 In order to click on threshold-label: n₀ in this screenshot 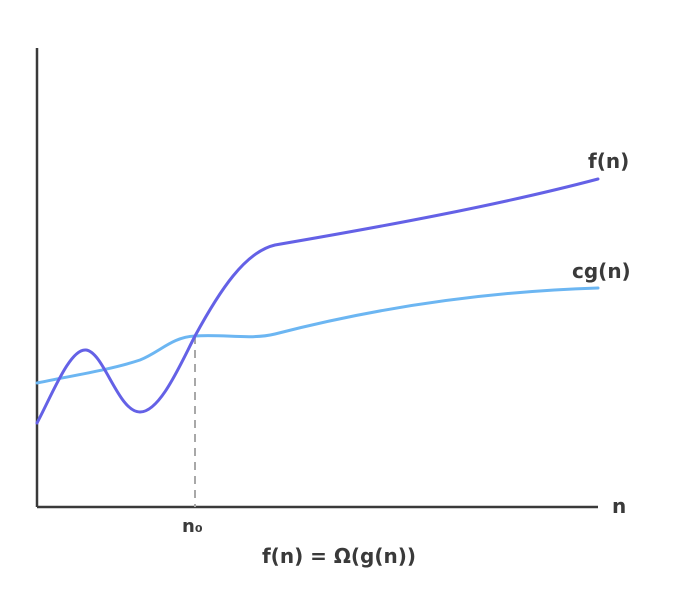, I will do `click(192, 526)`.